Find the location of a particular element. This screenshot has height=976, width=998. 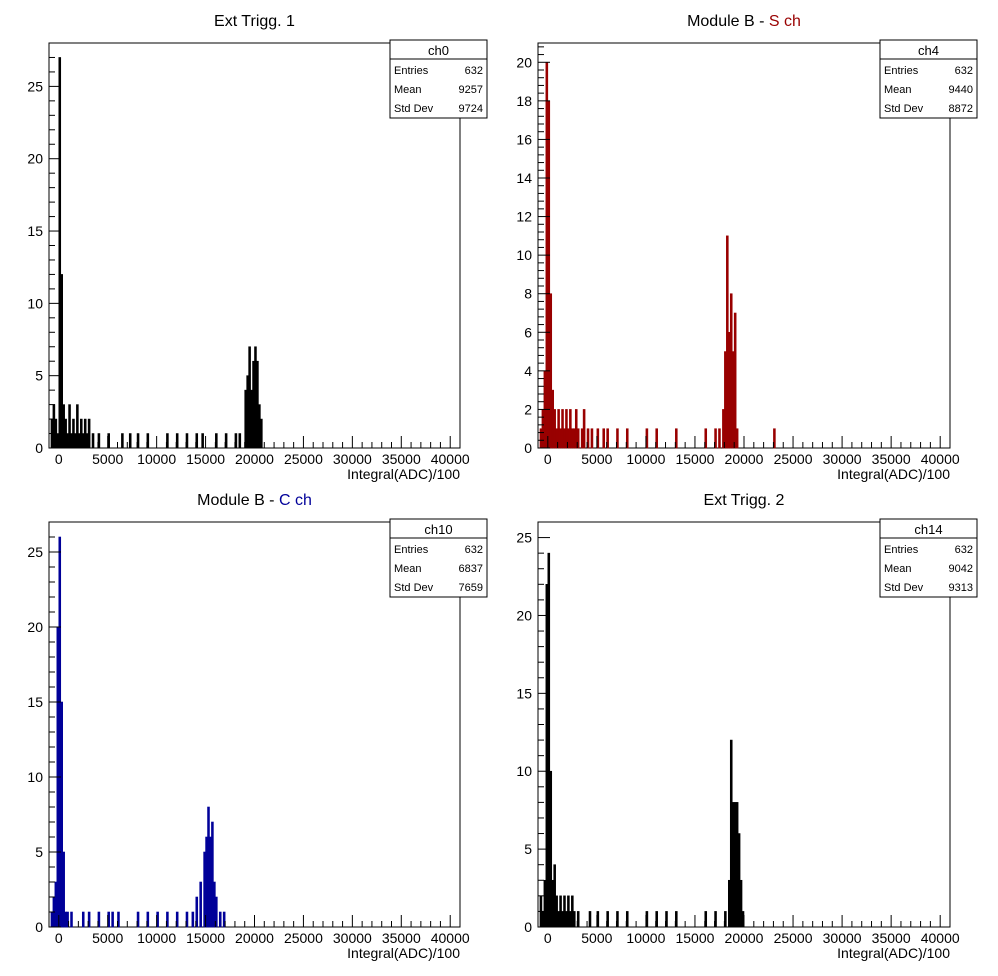

stats-value: 9724 is located at coordinates (471, 109).